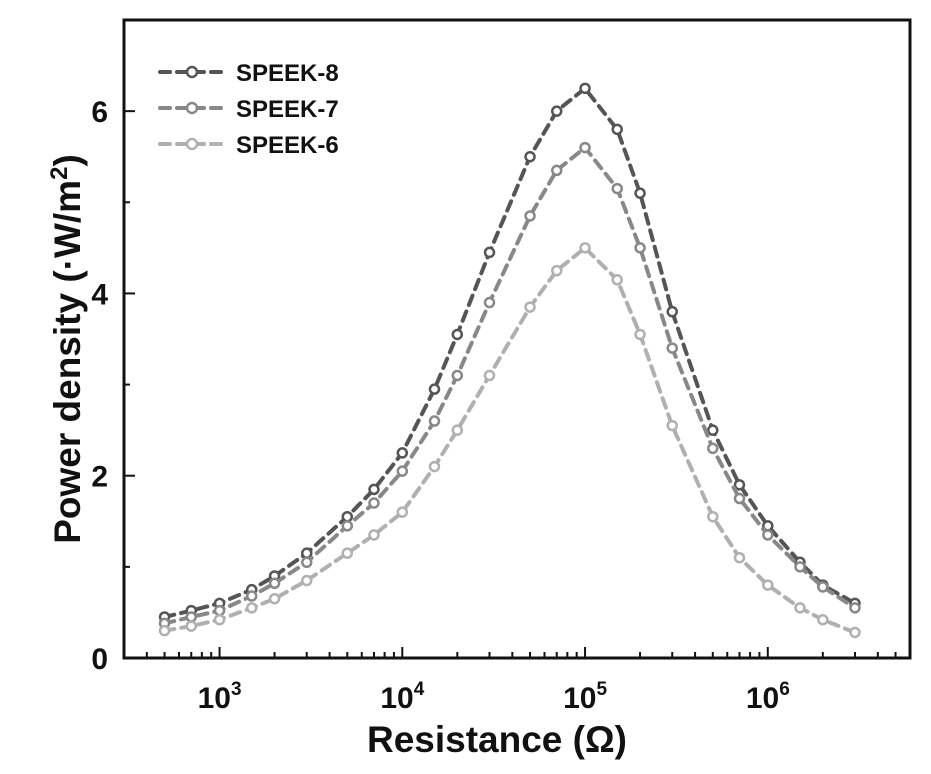 The width and height of the screenshot is (931, 774). Describe the element at coordinates (99, 112) in the screenshot. I see `y-tick-label: 6` at that location.